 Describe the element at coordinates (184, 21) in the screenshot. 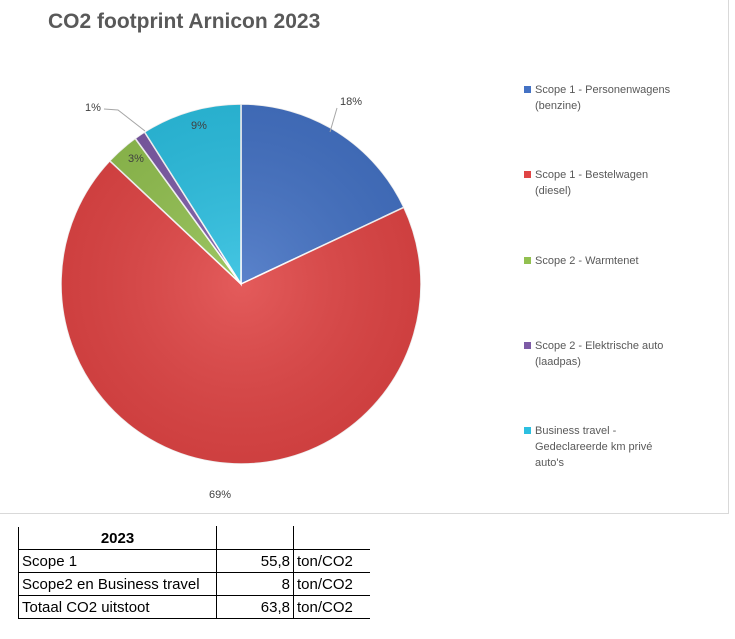

I see `chart-title: CO2 footprint Arnicon 2023` at that location.